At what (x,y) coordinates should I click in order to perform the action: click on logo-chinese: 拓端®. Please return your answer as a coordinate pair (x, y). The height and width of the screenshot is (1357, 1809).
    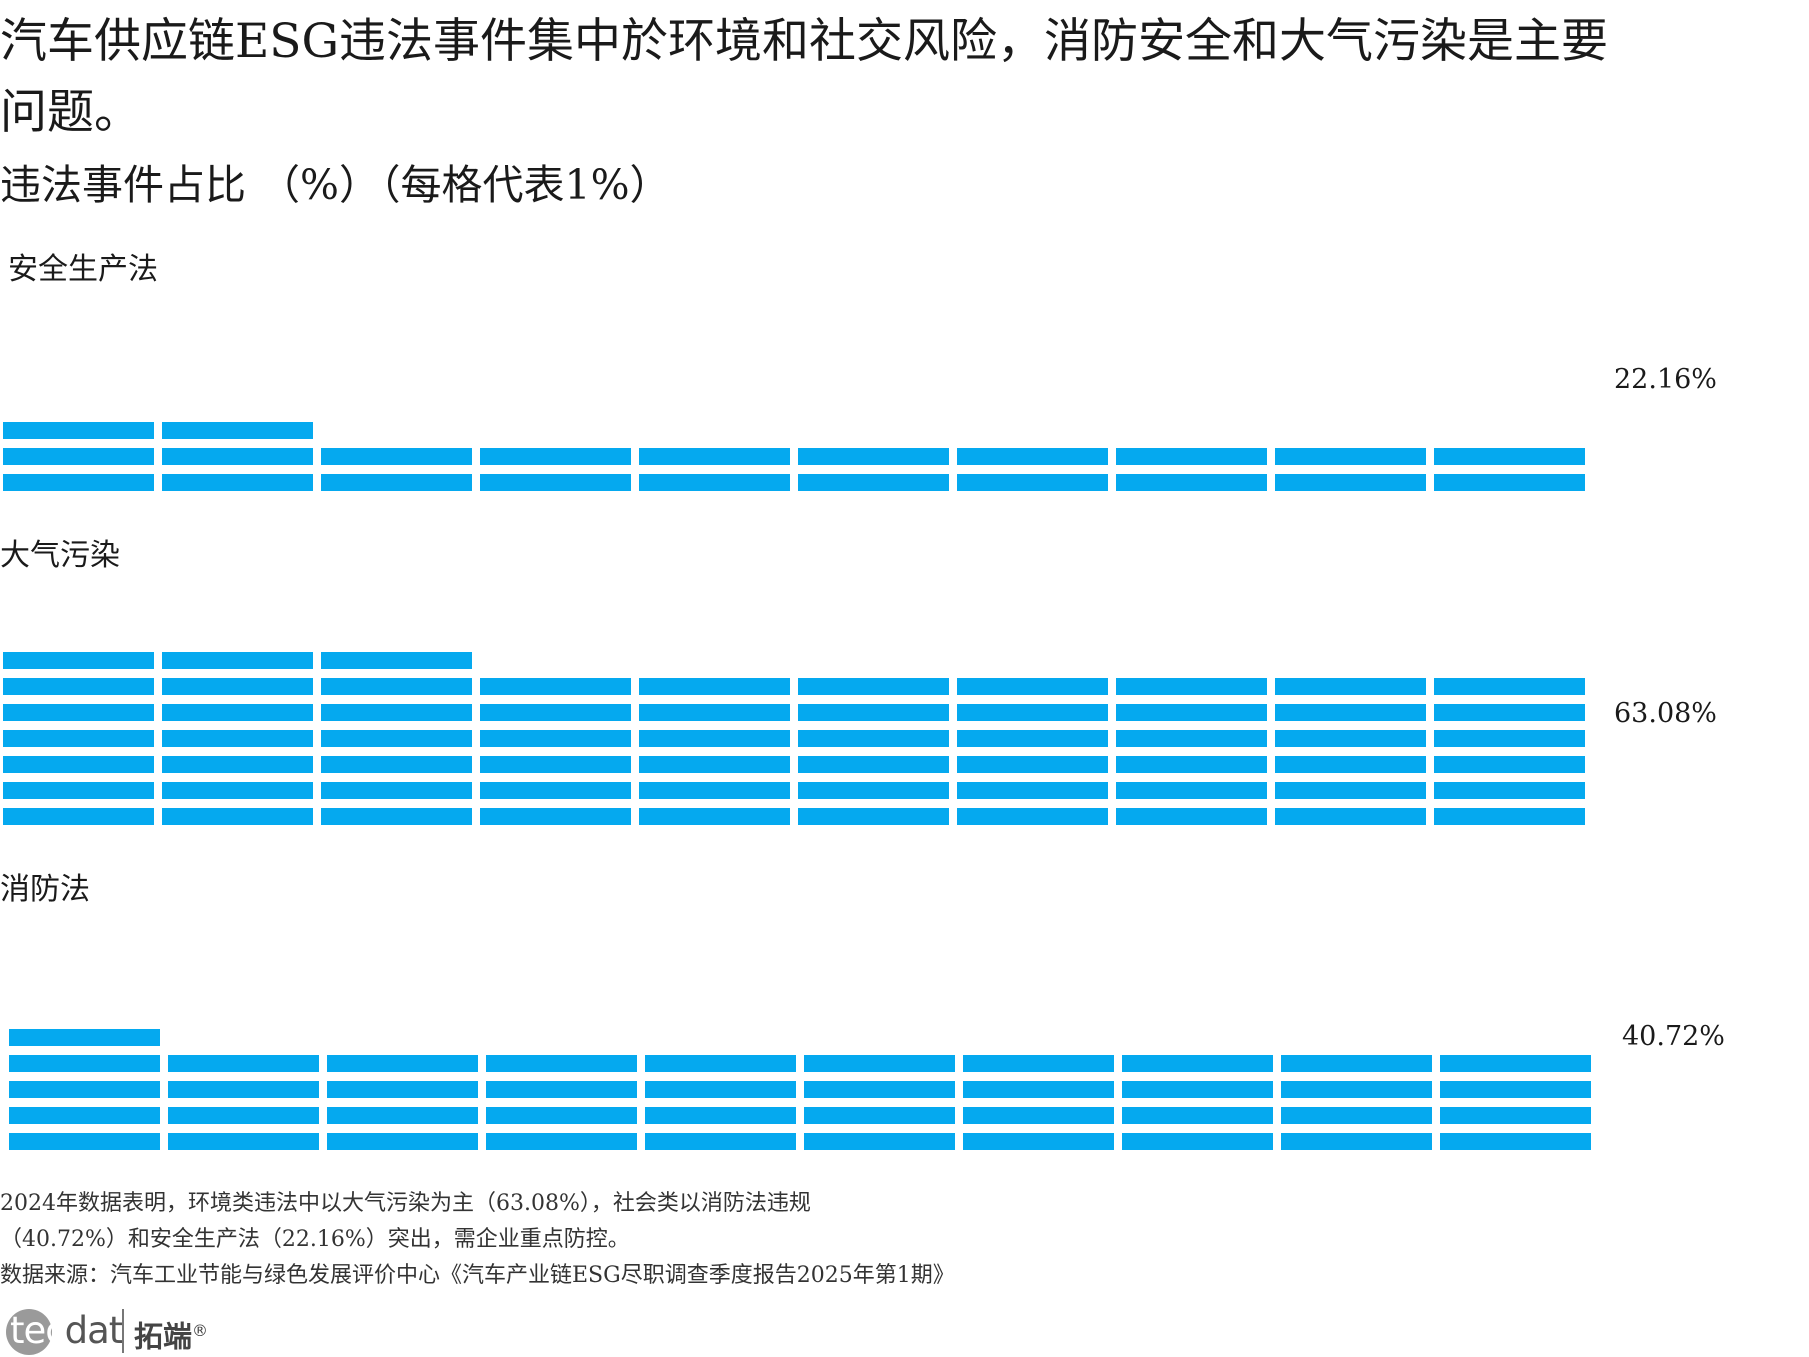
    Looking at the image, I should click on (171, 1336).